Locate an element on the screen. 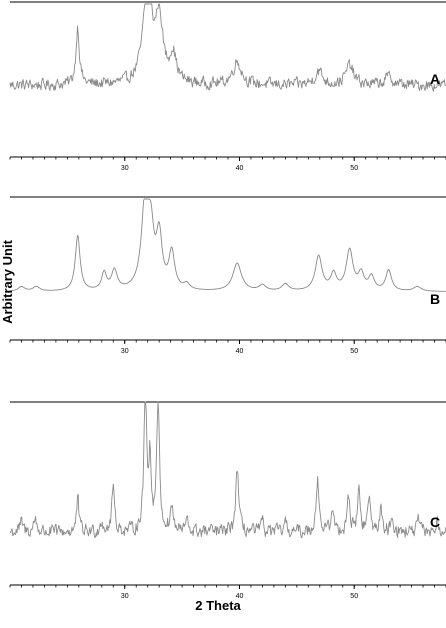 The image size is (446, 628). series-line-B is located at coordinates (228, 245).